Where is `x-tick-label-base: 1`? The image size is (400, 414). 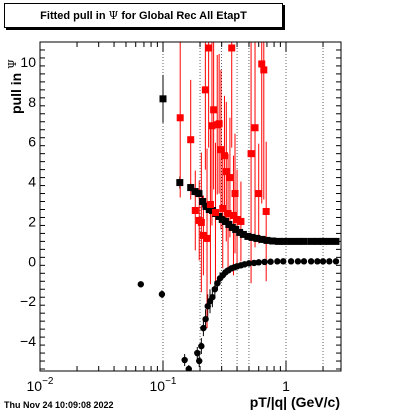
x-tick-label-base: 1 is located at coordinates (286, 386).